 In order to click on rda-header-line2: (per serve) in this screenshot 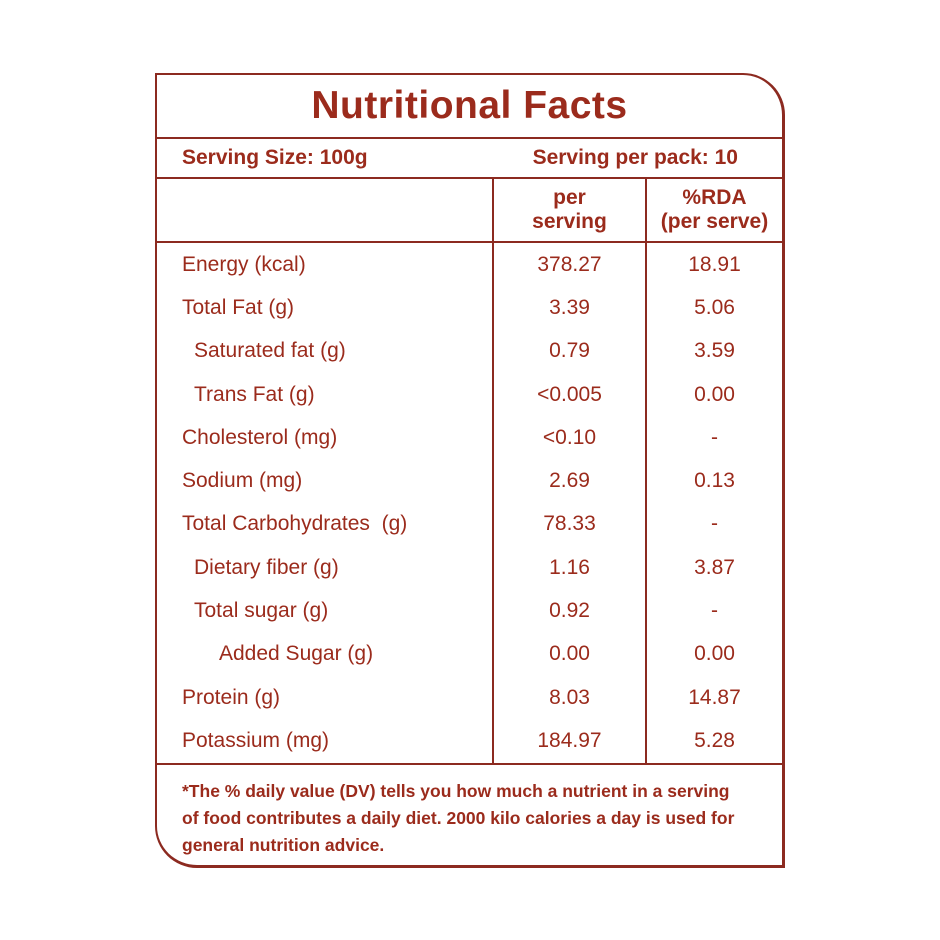, I will do `click(714, 221)`.